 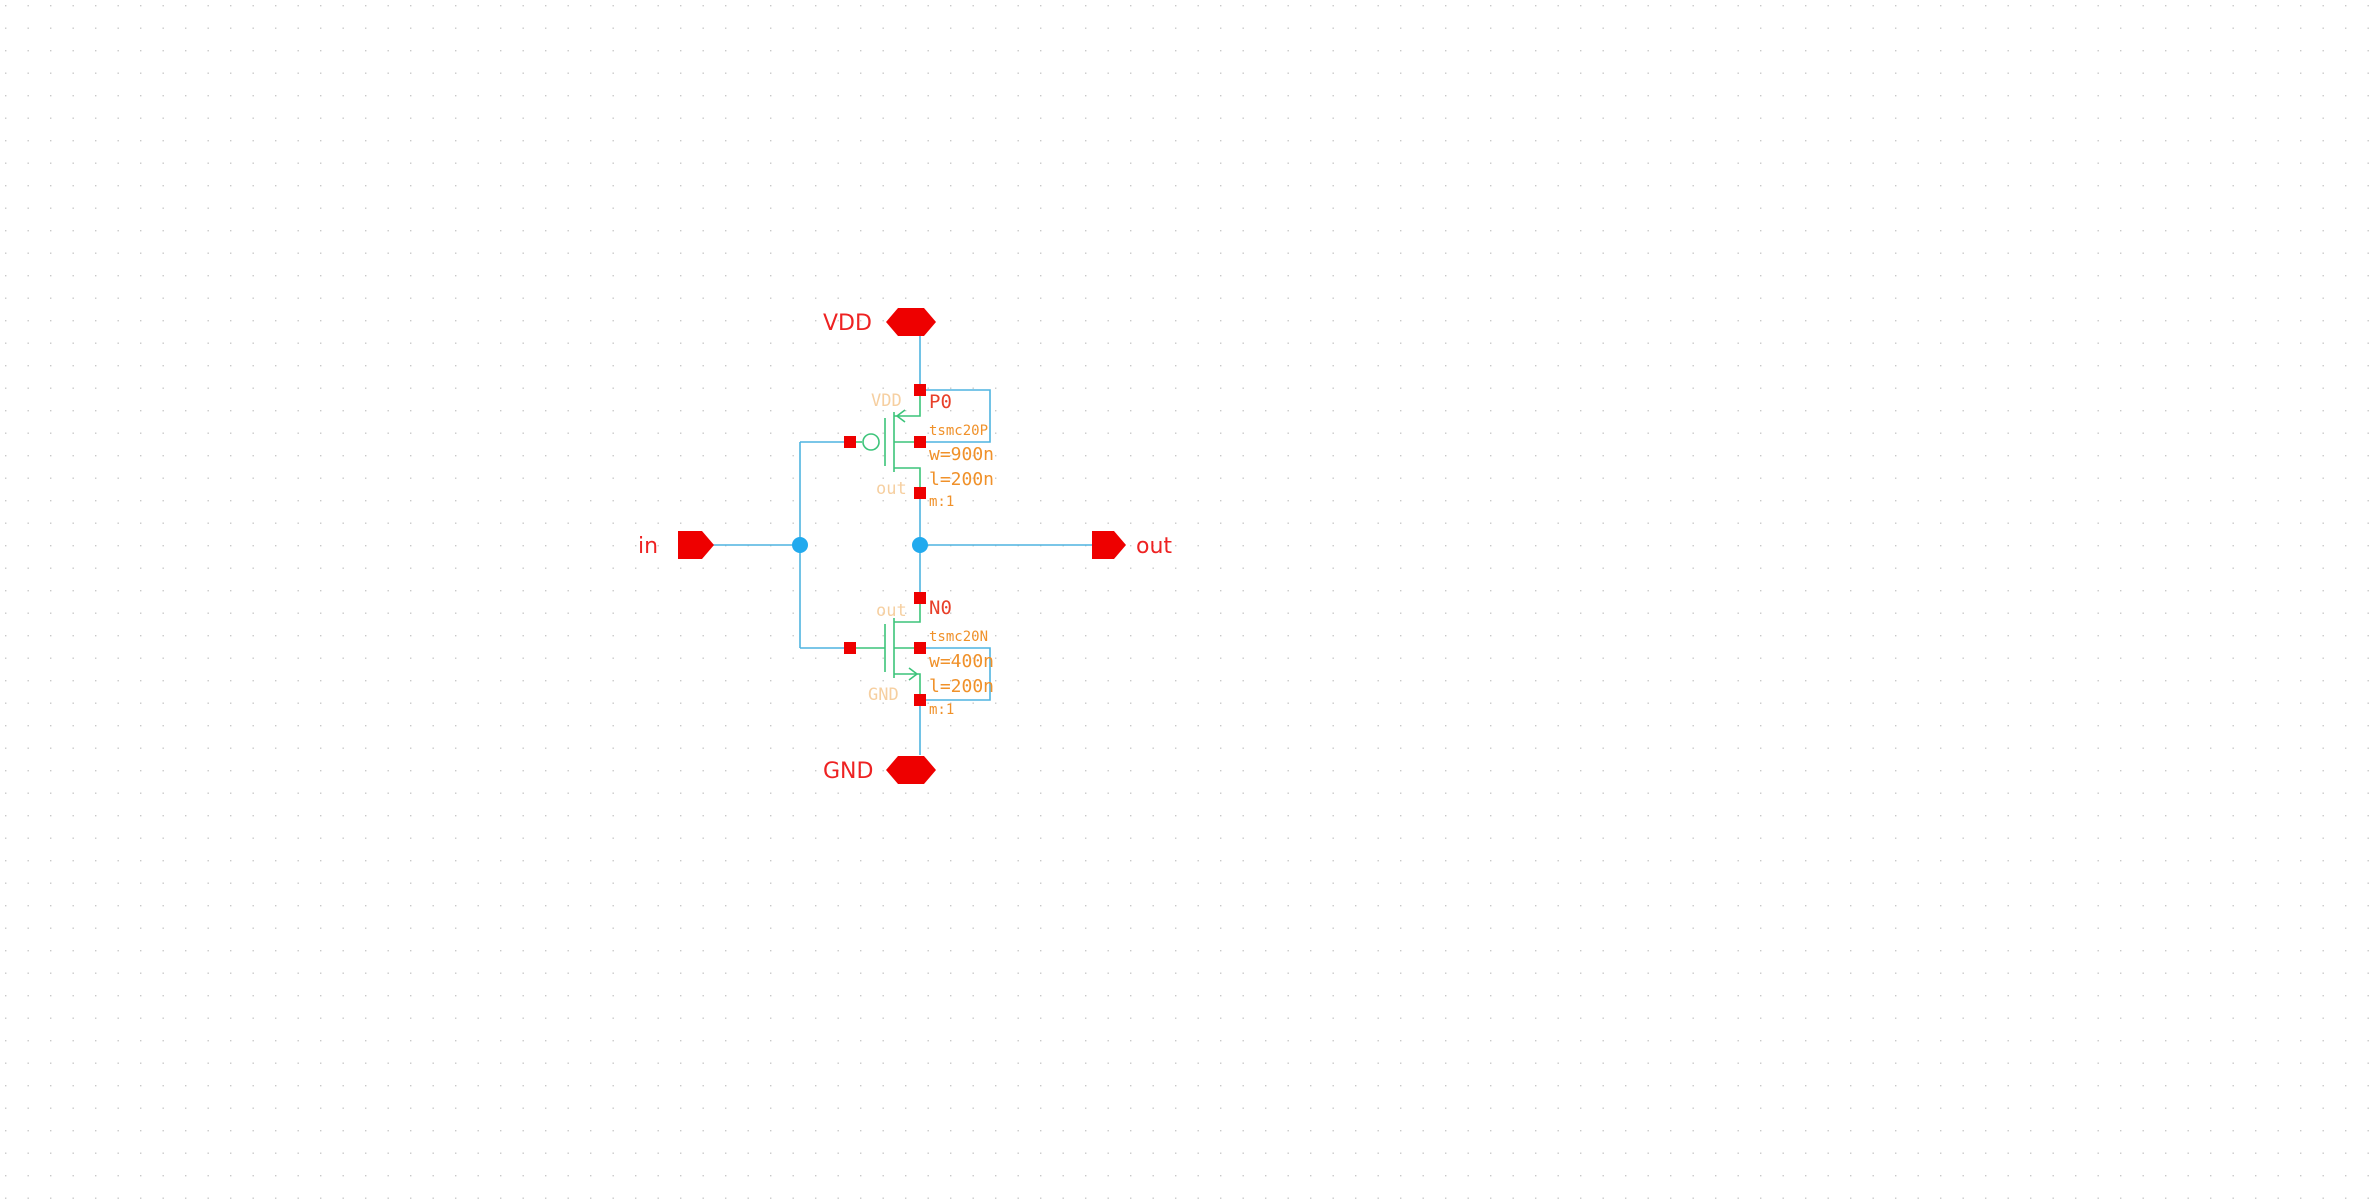 I want to click on nmos-instance-label: N0, so click(x=940, y=608).